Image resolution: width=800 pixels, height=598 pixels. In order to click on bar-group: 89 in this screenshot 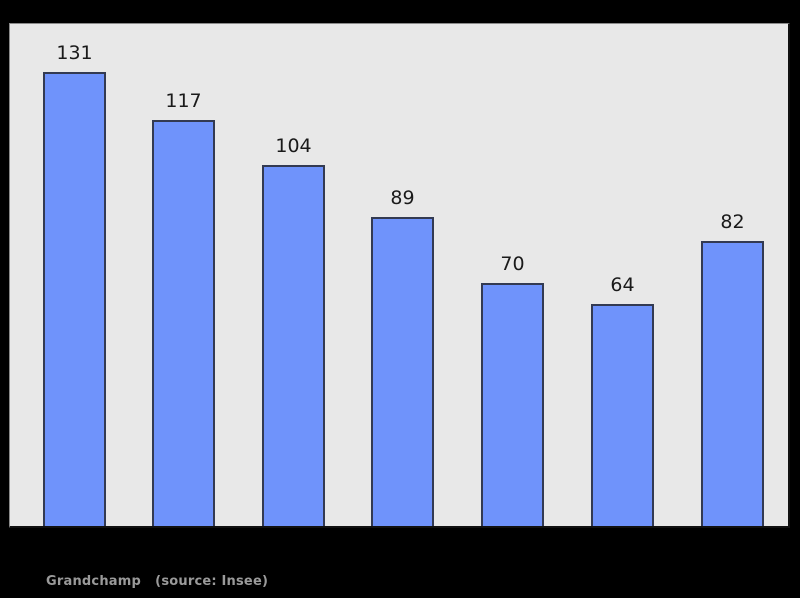, I will do `click(402, 354)`.